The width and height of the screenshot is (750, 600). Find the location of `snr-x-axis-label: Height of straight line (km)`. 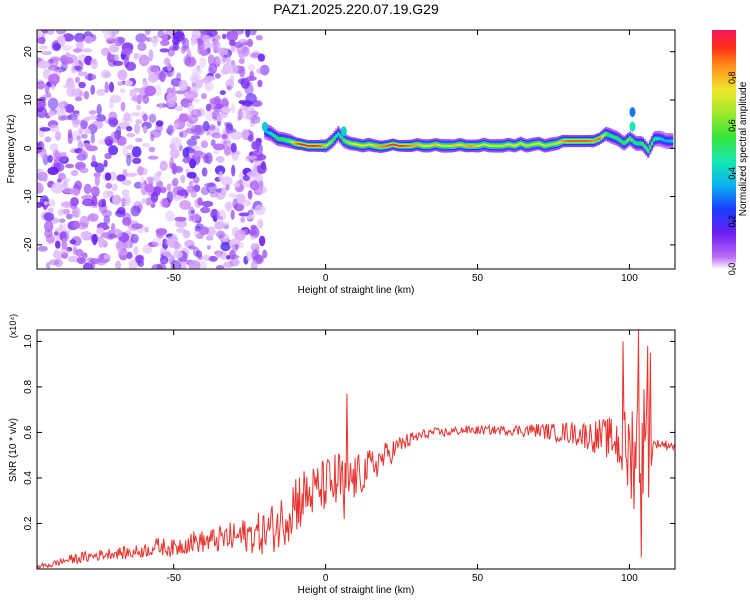

snr-x-axis-label: Height of straight line (km) is located at coordinates (356, 590).